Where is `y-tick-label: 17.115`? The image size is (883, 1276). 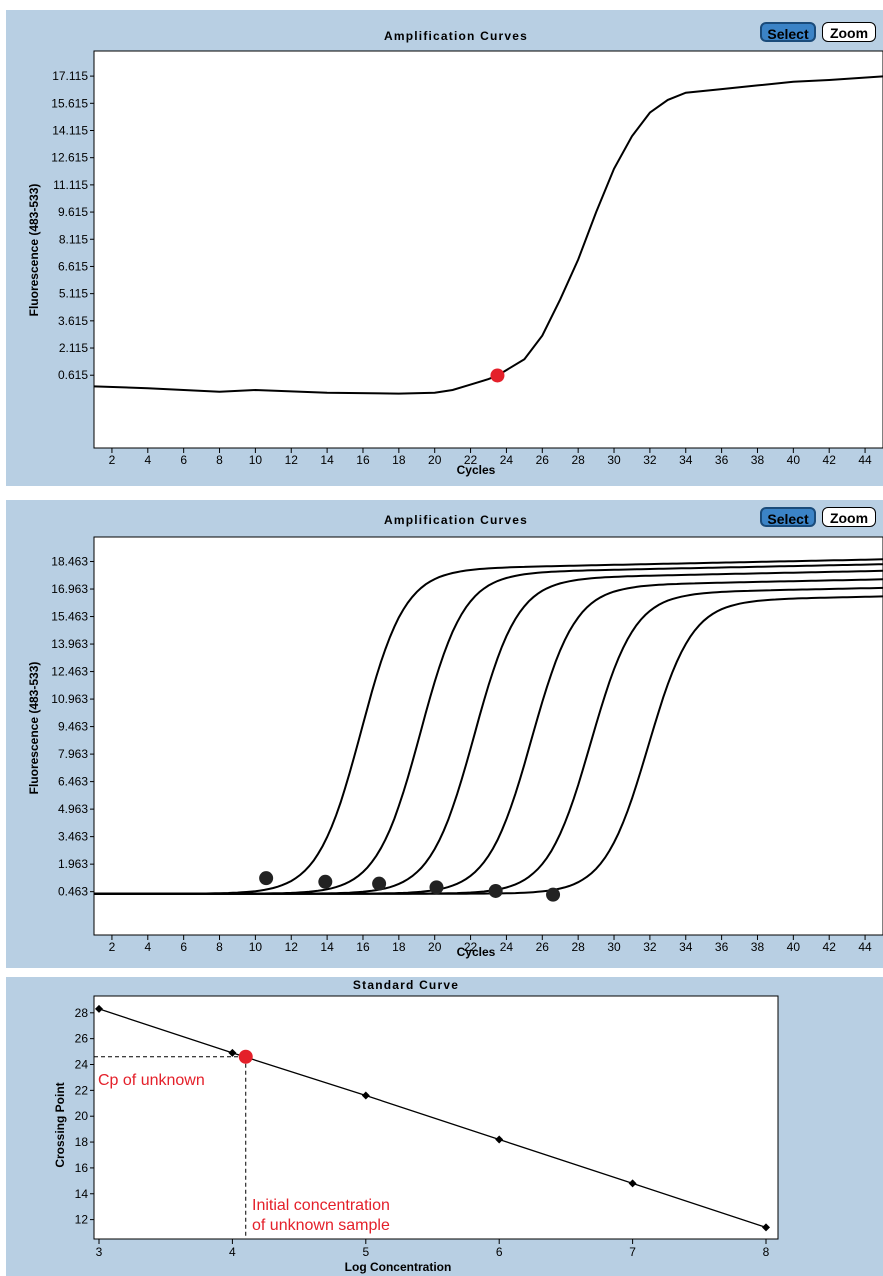 y-tick-label: 17.115 is located at coordinates (70, 76).